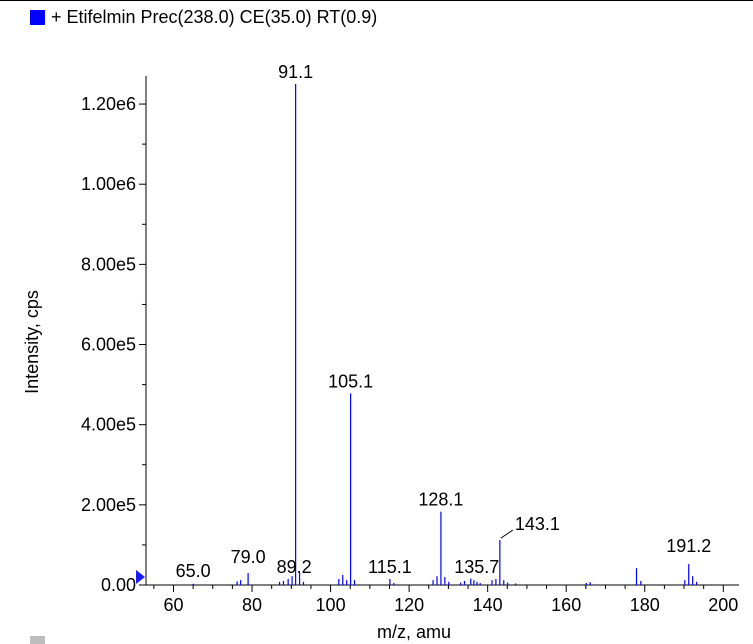 The image size is (753, 644). What do you see at coordinates (350, 381) in the screenshot?
I see `peak-label: 105.1` at bounding box center [350, 381].